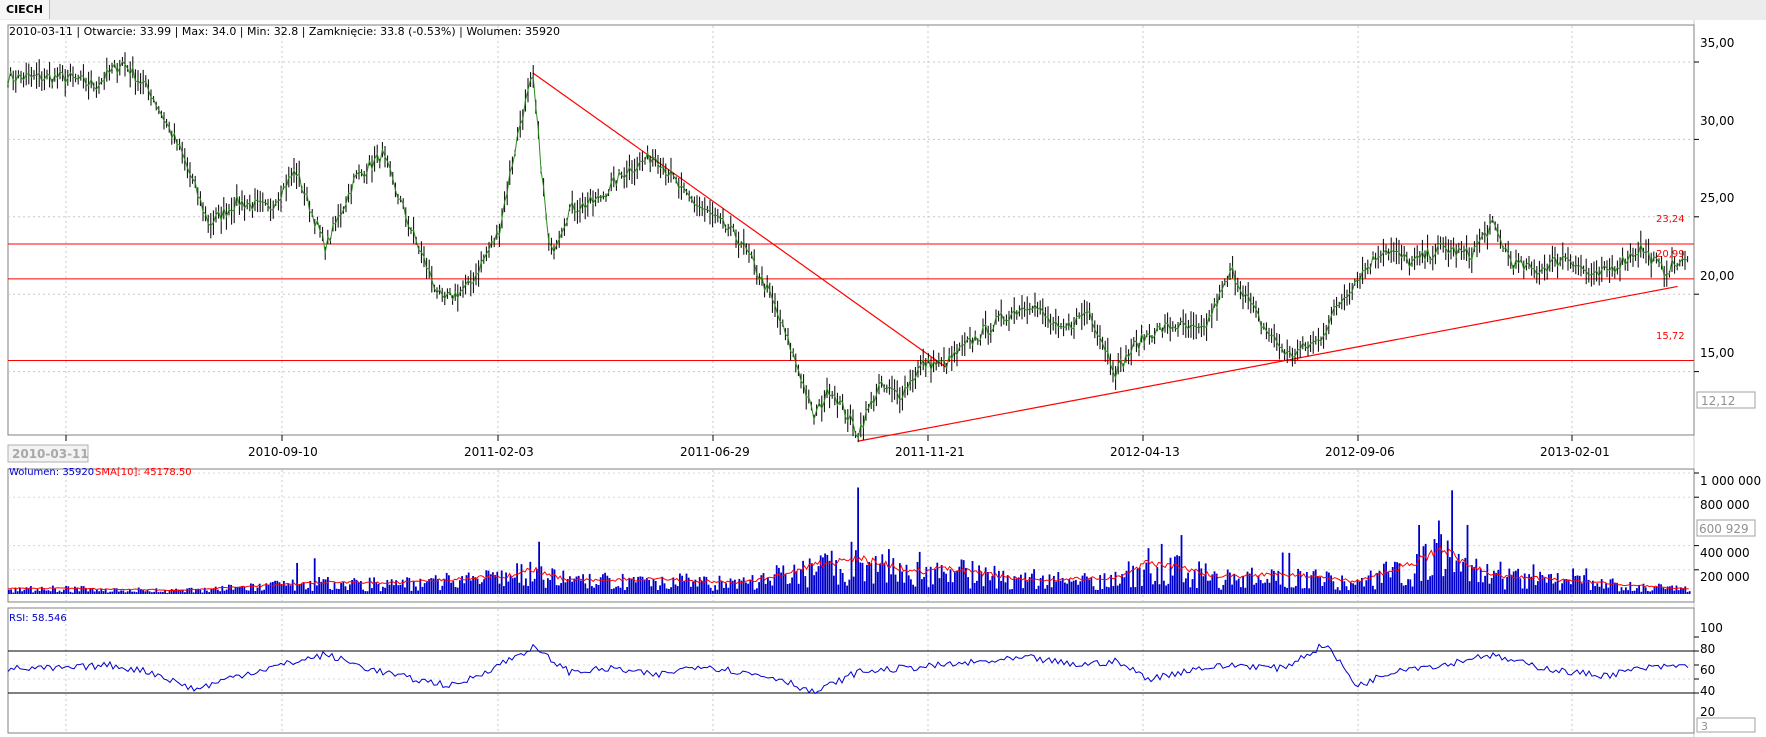 The image size is (1766, 737). What do you see at coordinates (848, 669) in the screenshot?
I see `rsi-series` at bounding box center [848, 669].